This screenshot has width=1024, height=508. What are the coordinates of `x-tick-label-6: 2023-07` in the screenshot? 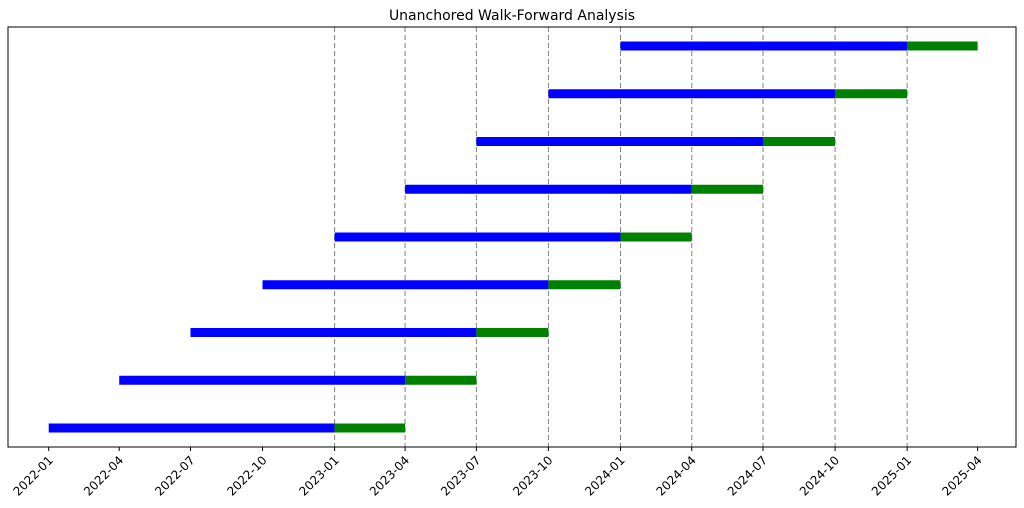 It's located at (460, 475).